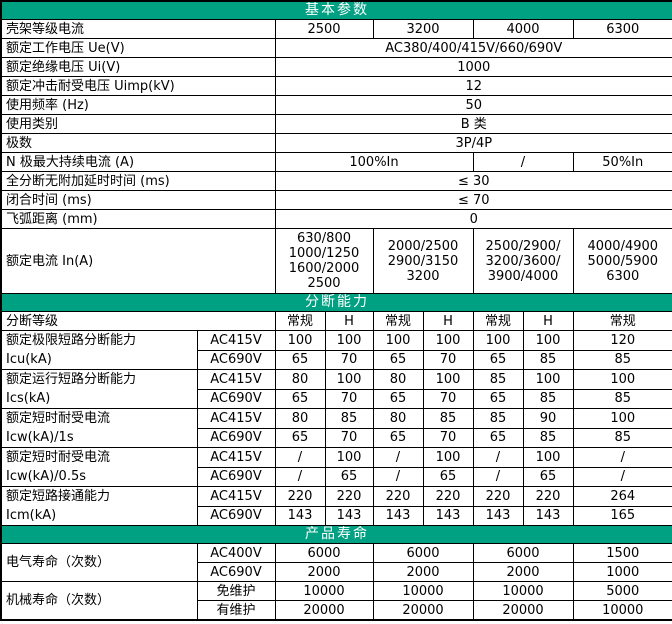 This screenshot has height=624, width=672. What do you see at coordinates (99, 467) in the screenshot?
I see `row-label-icw-05s: 额定短时耐受电流 Icw(kA)/0.5s` at bounding box center [99, 467].